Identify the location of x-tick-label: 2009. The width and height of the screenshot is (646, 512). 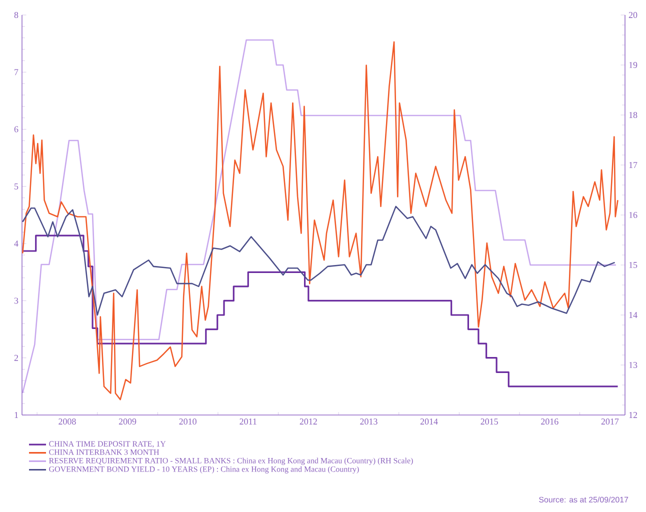
(127, 421).